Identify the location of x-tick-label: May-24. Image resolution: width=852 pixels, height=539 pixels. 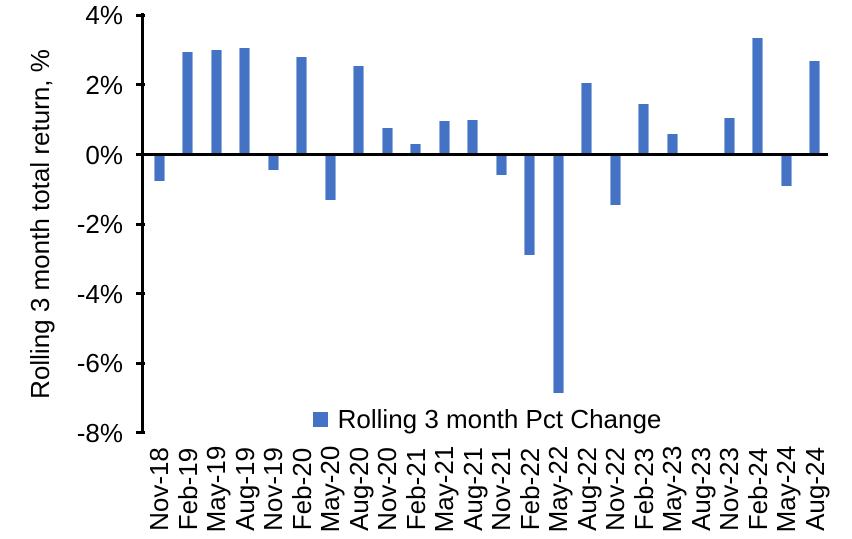
(786, 489).